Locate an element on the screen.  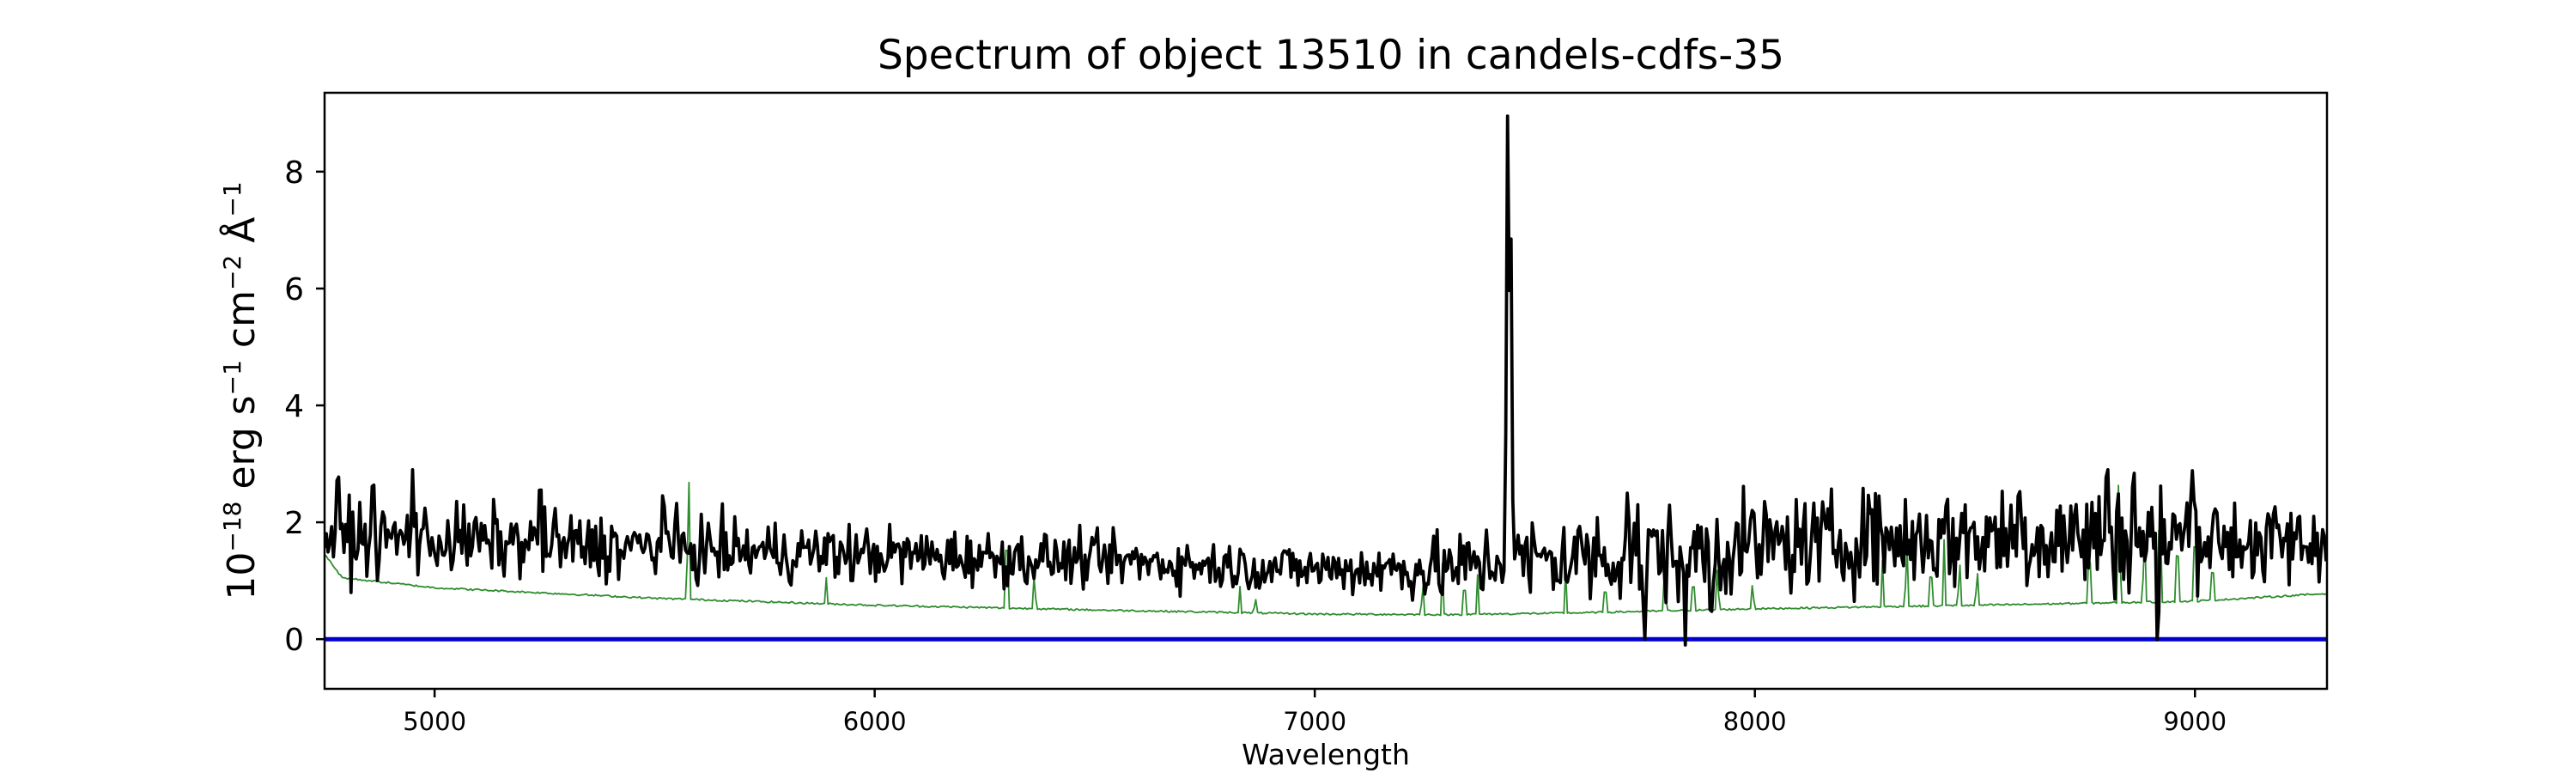
y-tick-label: 2 is located at coordinates (294, 523).